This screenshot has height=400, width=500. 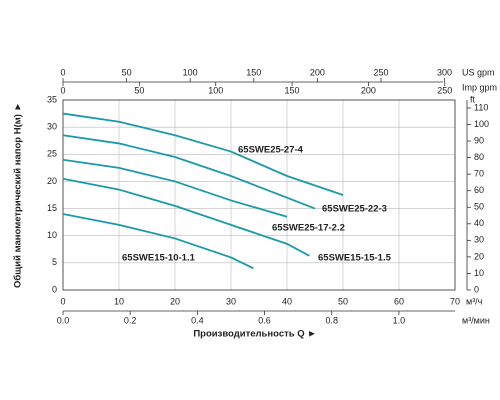 What do you see at coordinates (399, 301) in the screenshot?
I see `x-tick-label: 60` at bounding box center [399, 301].